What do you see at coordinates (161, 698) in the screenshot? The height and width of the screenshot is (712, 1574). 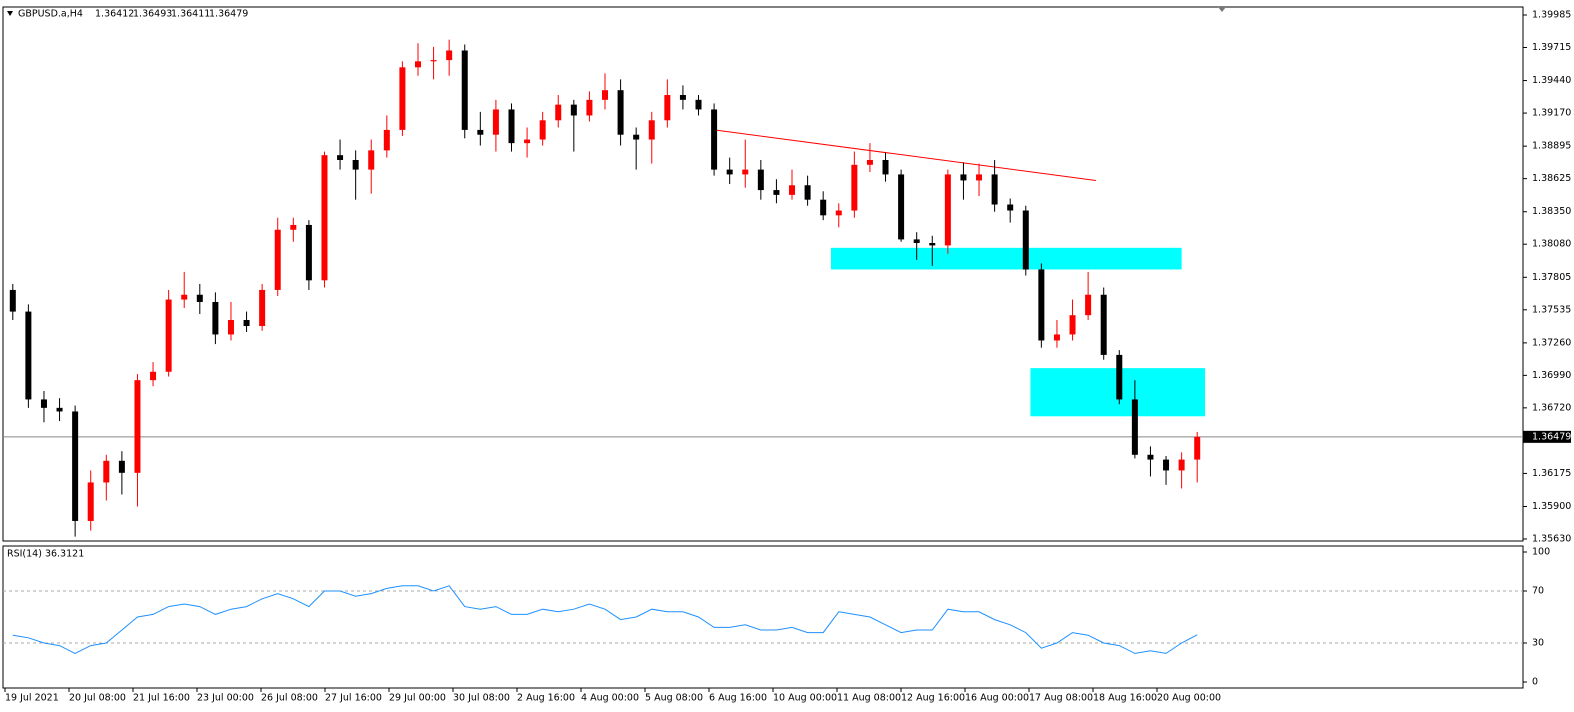 I see `x-tick-label: 21 Jul 16:00` at bounding box center [161, 698].